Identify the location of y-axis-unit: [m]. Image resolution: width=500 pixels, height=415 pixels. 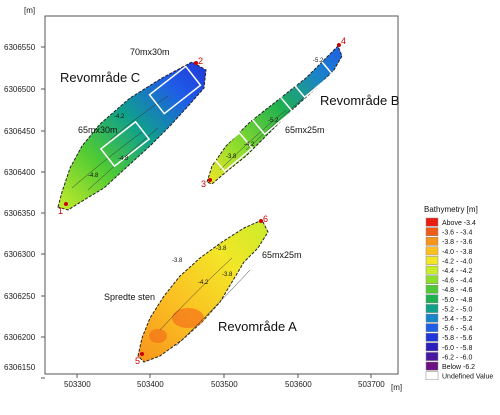
(29, 10).